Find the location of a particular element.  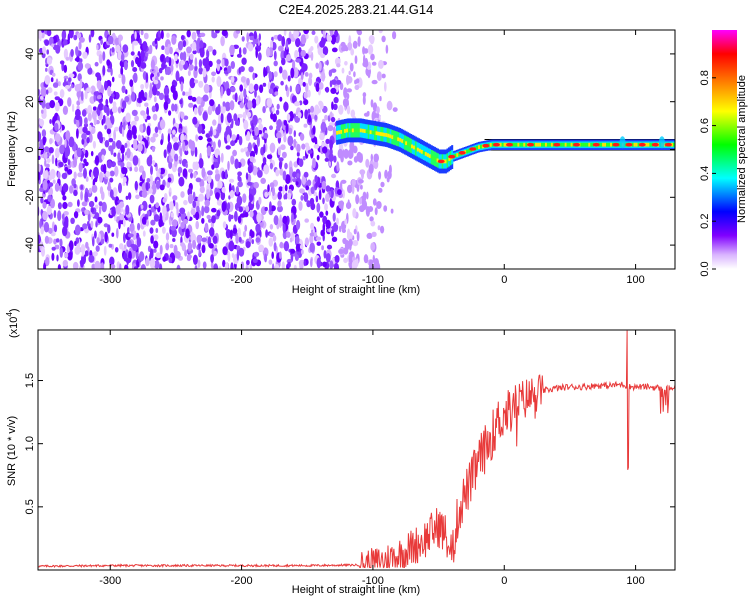

spectrogram-x-tick-label: -300 is located at coordinates (110, 280).